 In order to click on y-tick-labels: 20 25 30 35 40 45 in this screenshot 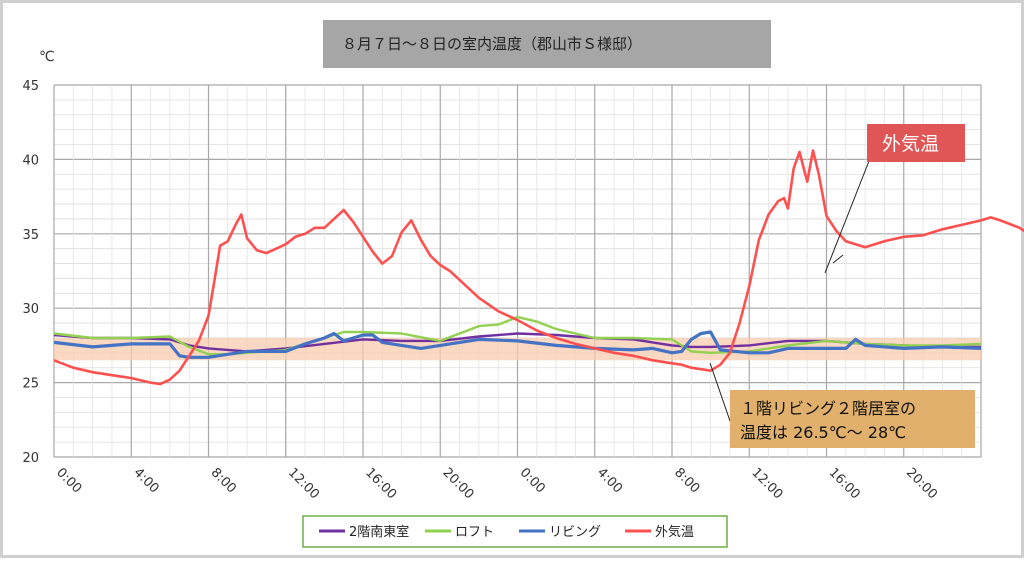, I will do `click(30, 272)`.